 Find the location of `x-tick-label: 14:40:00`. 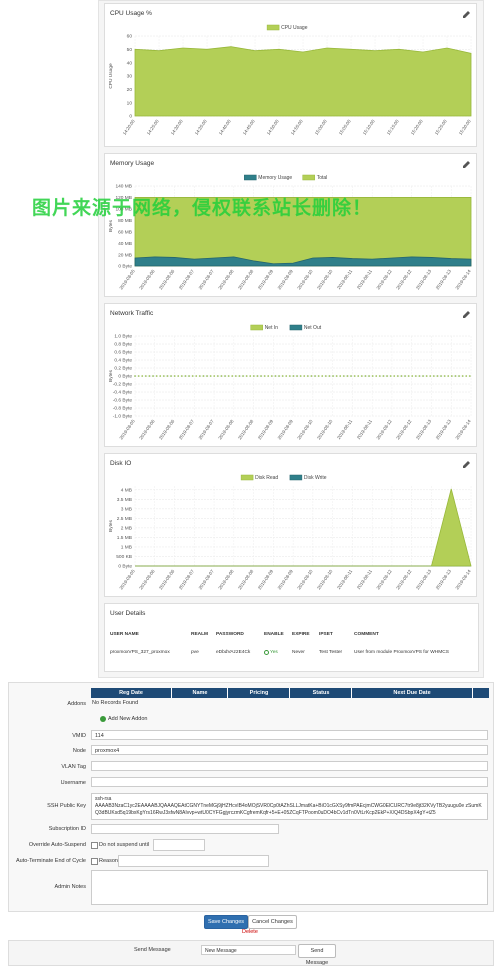

x-tick-label: 14:40:00 is located at coordinates (225, 127).